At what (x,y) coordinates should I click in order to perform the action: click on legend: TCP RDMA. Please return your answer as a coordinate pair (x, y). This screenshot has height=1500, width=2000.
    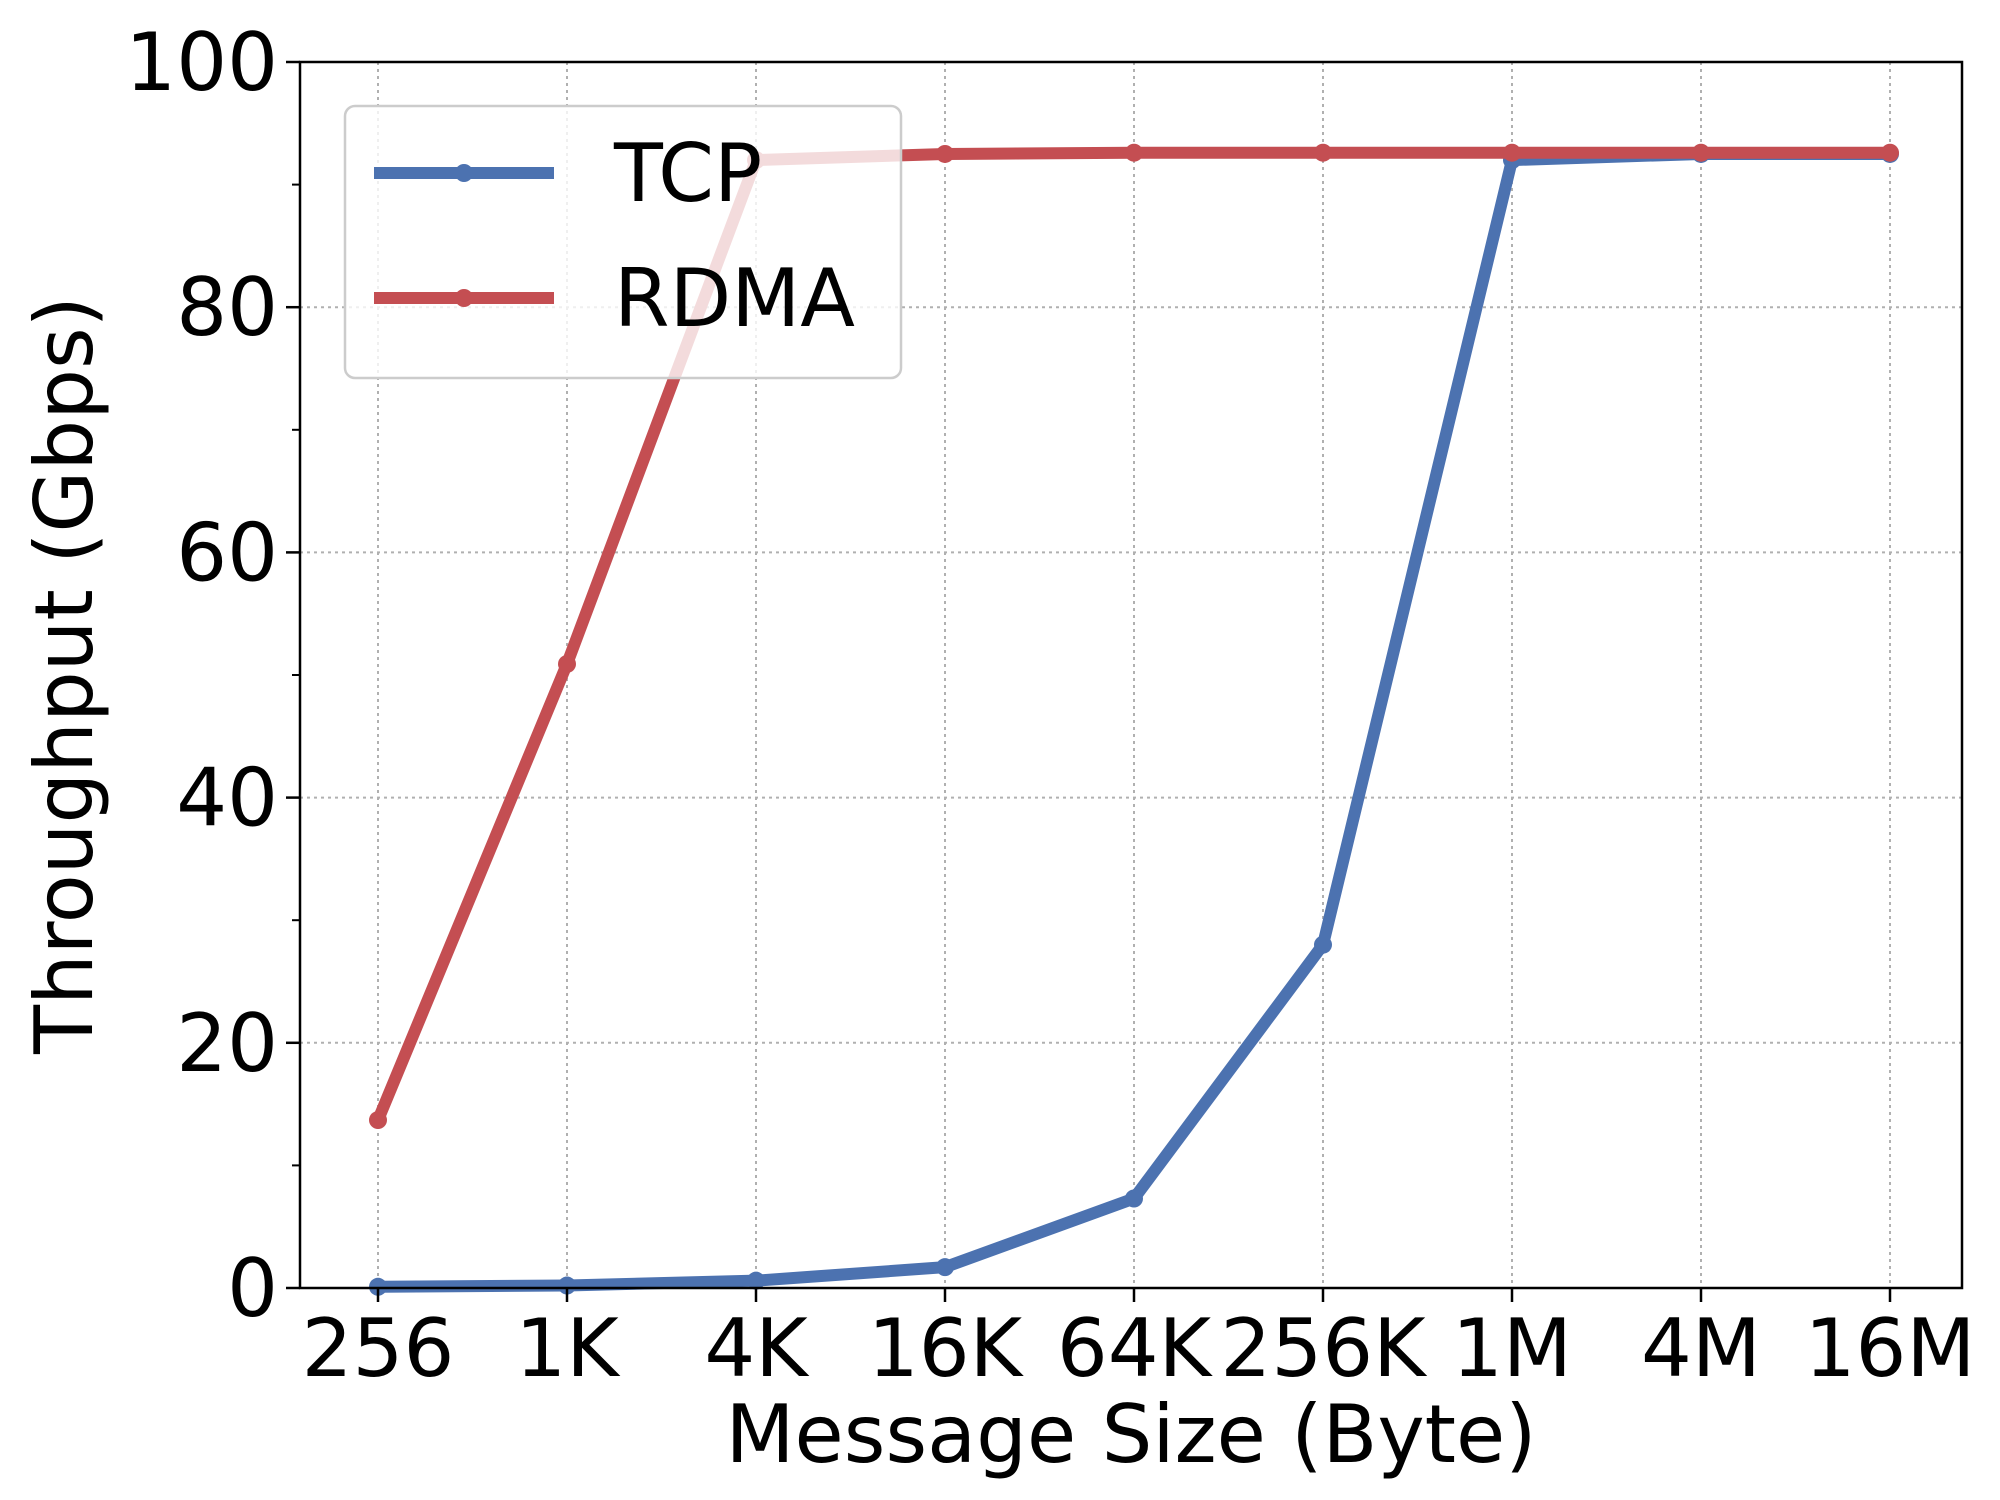
    Looking at the image, I should click on (623, 242).